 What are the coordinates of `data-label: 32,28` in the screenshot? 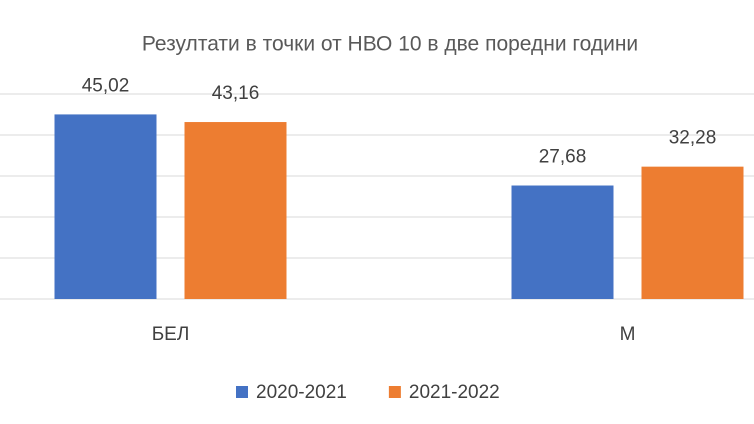 It's located at (693, 138).